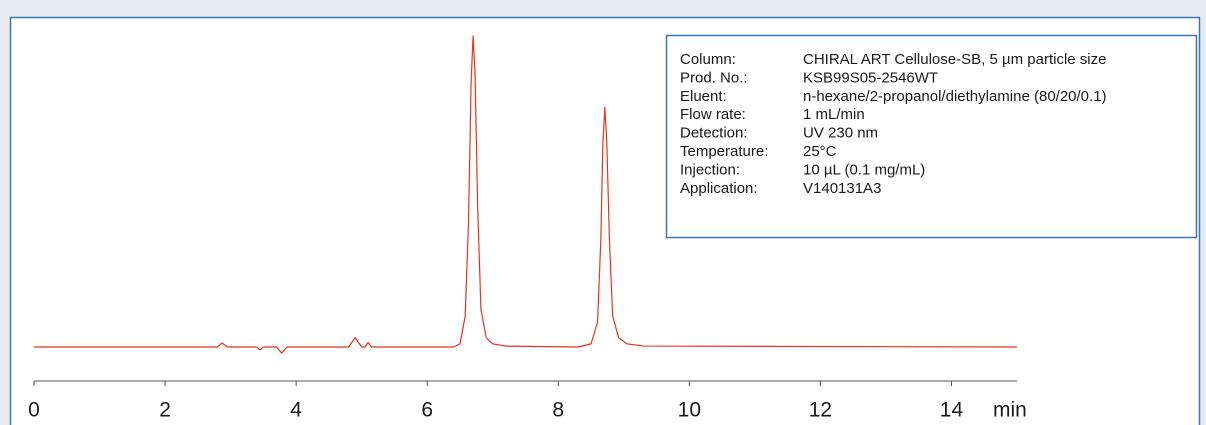  What do you see at coordinates (713, 114) in the screenshot?
I see `info-label: Flow rate:` at bounding box center [713, 114].